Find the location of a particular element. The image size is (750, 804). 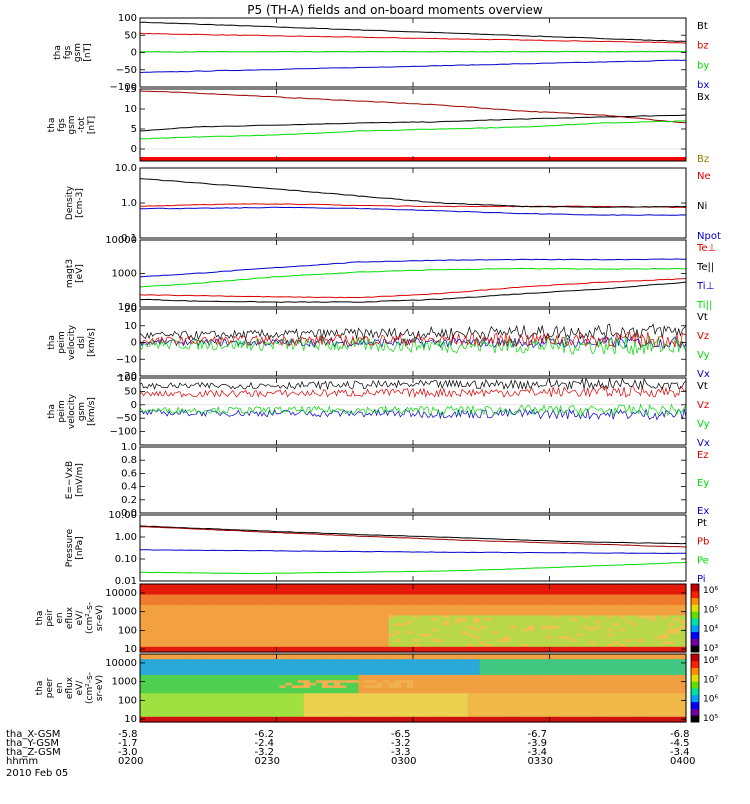

y-tick-label: 15 is located at coordinates (130, 89).